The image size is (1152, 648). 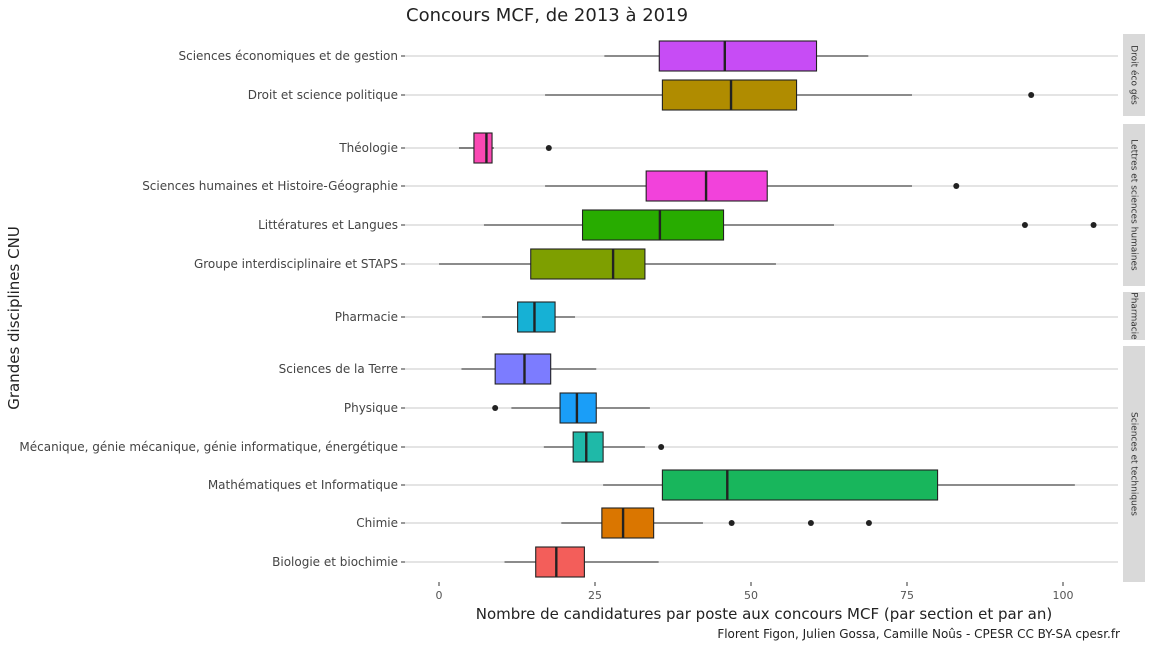 What do you see at coordinates (547, 15) in the screenshot?
I see `chart-title: Concours MCF, de 2013 à 2019` at bounding box center [547, 15].